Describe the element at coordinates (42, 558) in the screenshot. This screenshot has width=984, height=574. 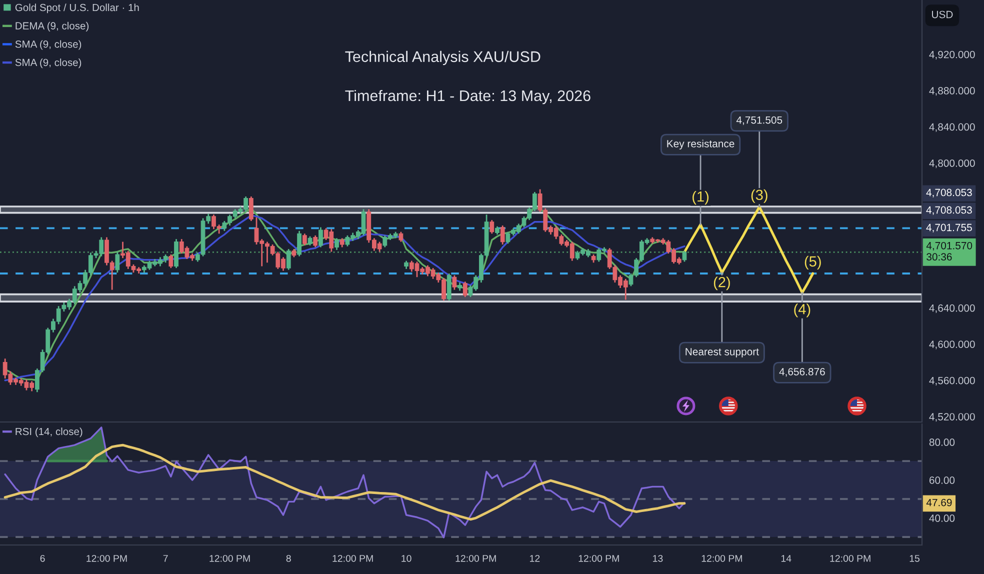
I see `x-tick-label: 6` at that location.